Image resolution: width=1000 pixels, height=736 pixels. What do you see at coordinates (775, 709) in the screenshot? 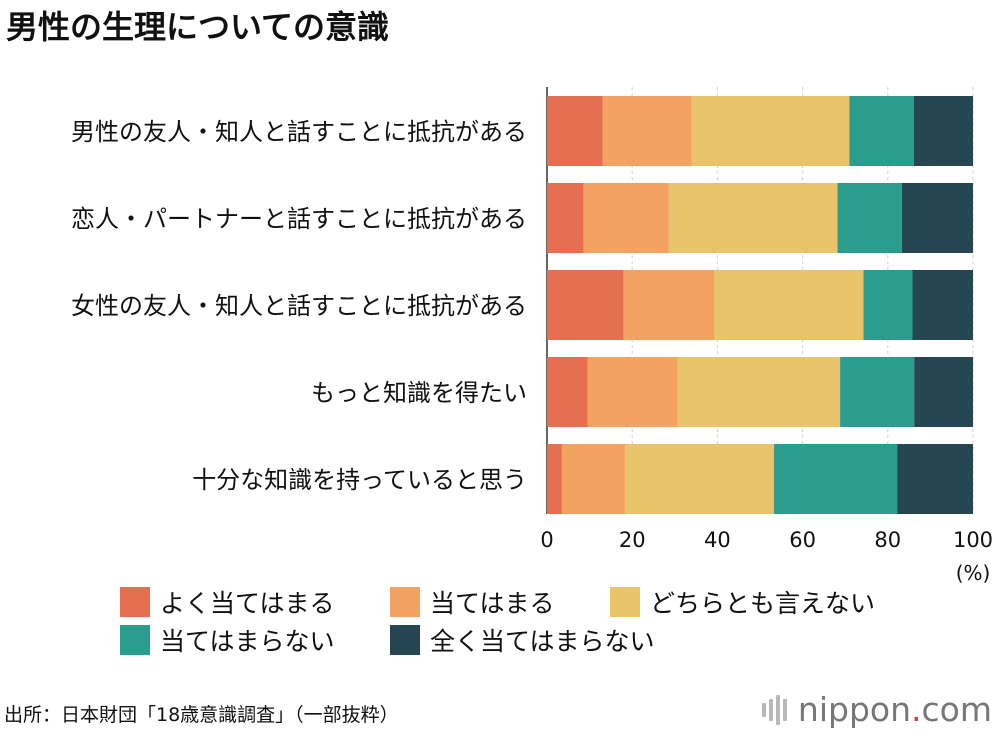
I see `logo-bars-icon` at bounding box center [775, 709].